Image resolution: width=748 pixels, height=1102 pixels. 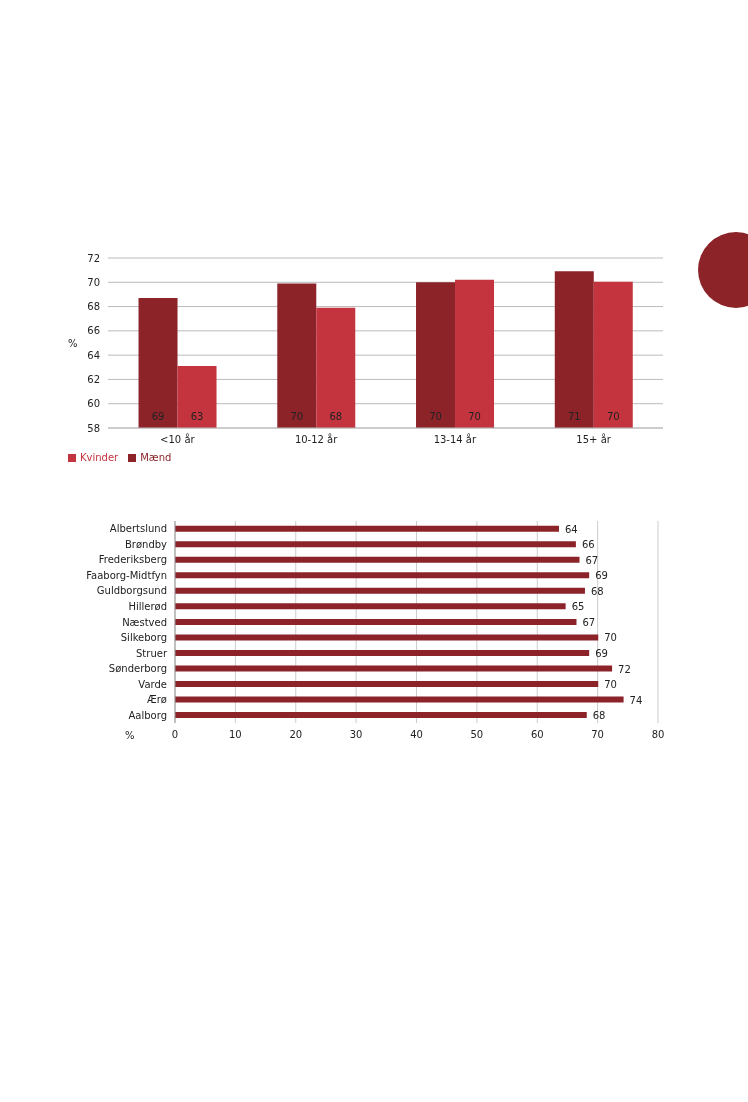 What do you see at coordinates (157, 700) in the screenshot?
I see `y-tick-label: Ærø` at bounding box center [157, 700].